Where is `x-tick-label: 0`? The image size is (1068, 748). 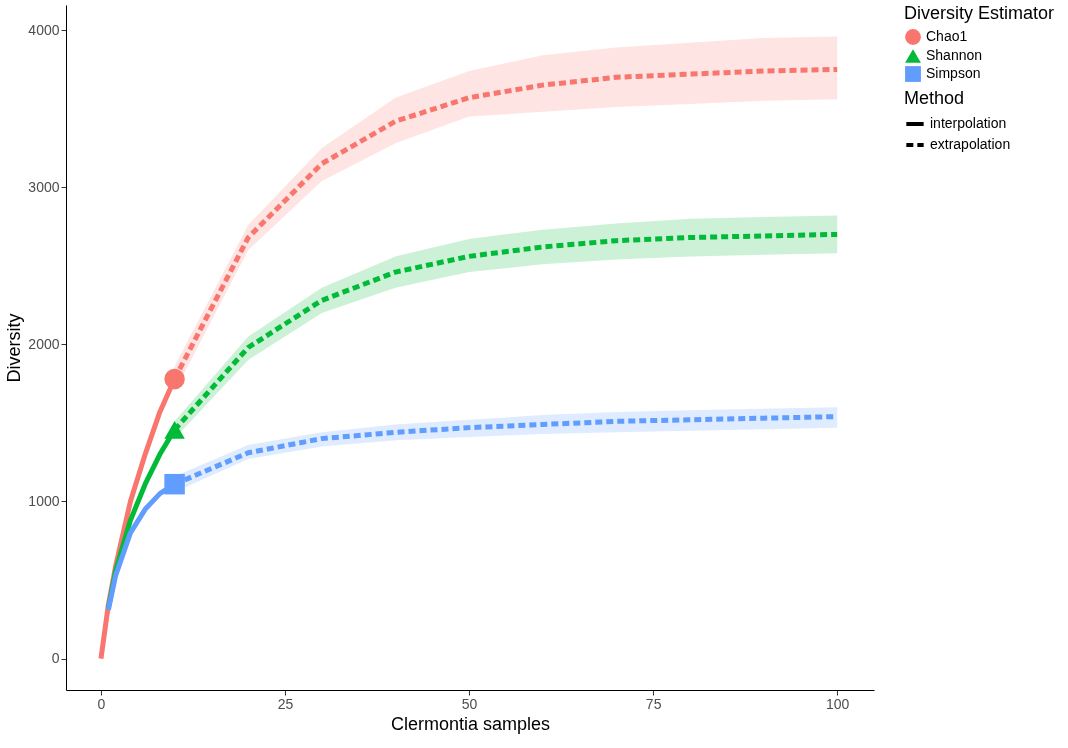 x-tick-label: 0 is located at coordinates (101, 703).